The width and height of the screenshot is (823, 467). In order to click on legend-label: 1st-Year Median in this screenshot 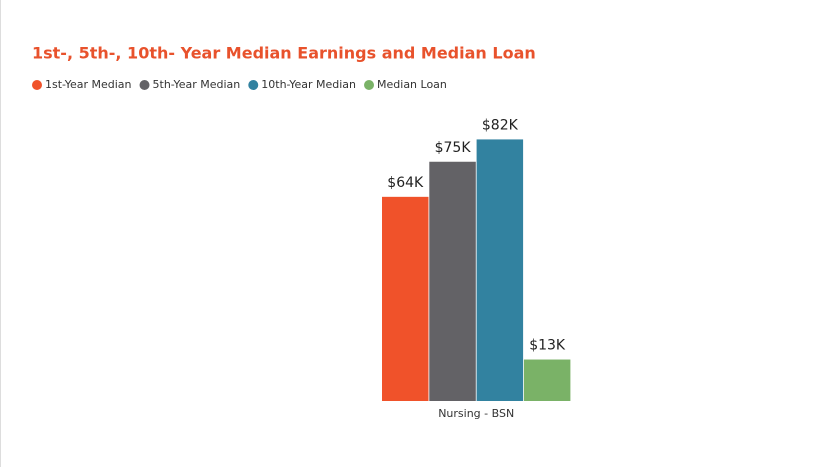, I will do `click(88, 84)`.